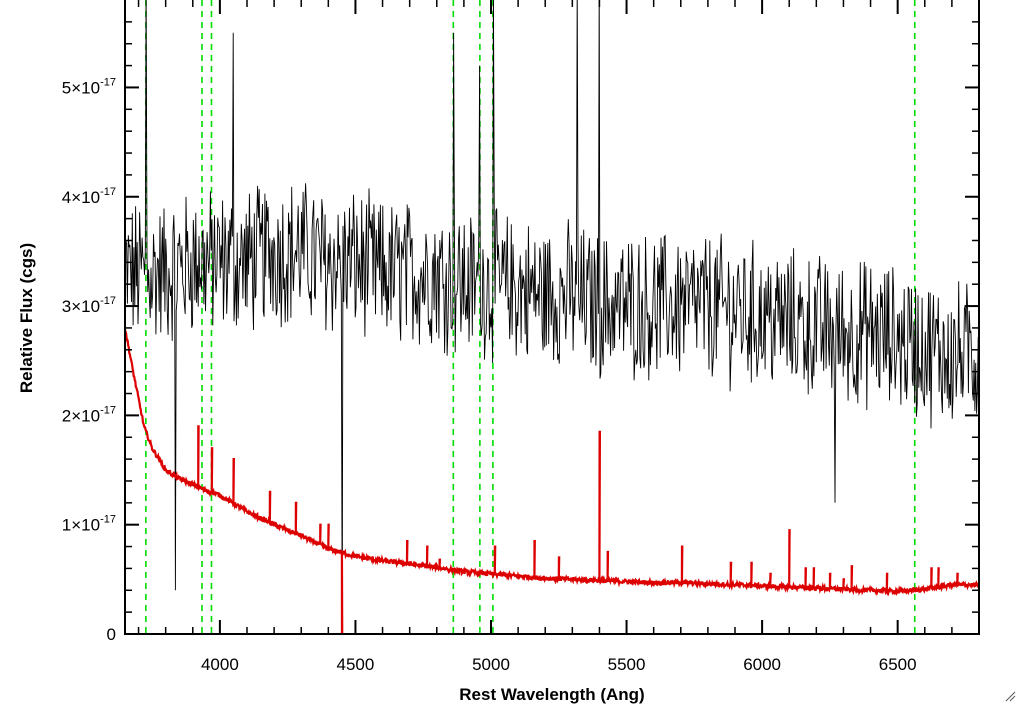 The image size is (1020, 706). What do you see at coordinates (551, 694) in the screenshot?
I see `x-axis-label: Rest Wavelength (Ang)` at bounding box center [551, 694].